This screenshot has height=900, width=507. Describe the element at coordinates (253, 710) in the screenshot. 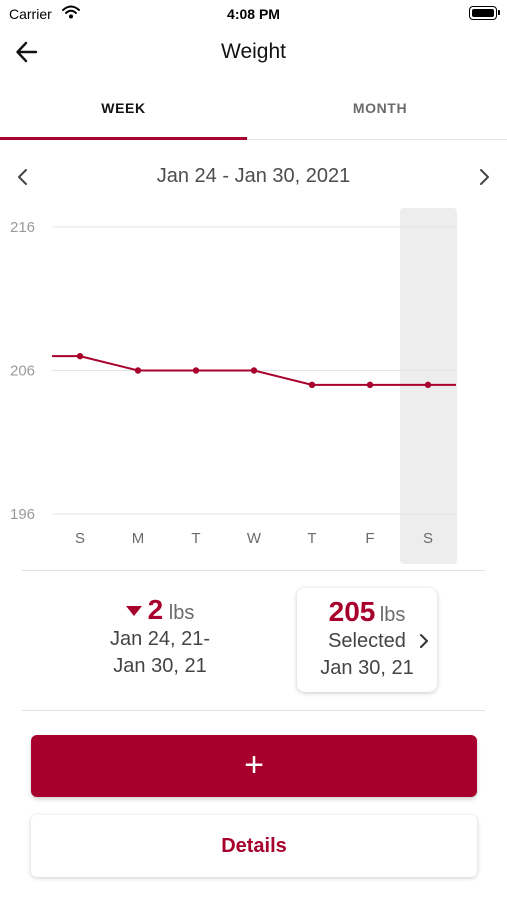

I see `divider-bottom` at that location.